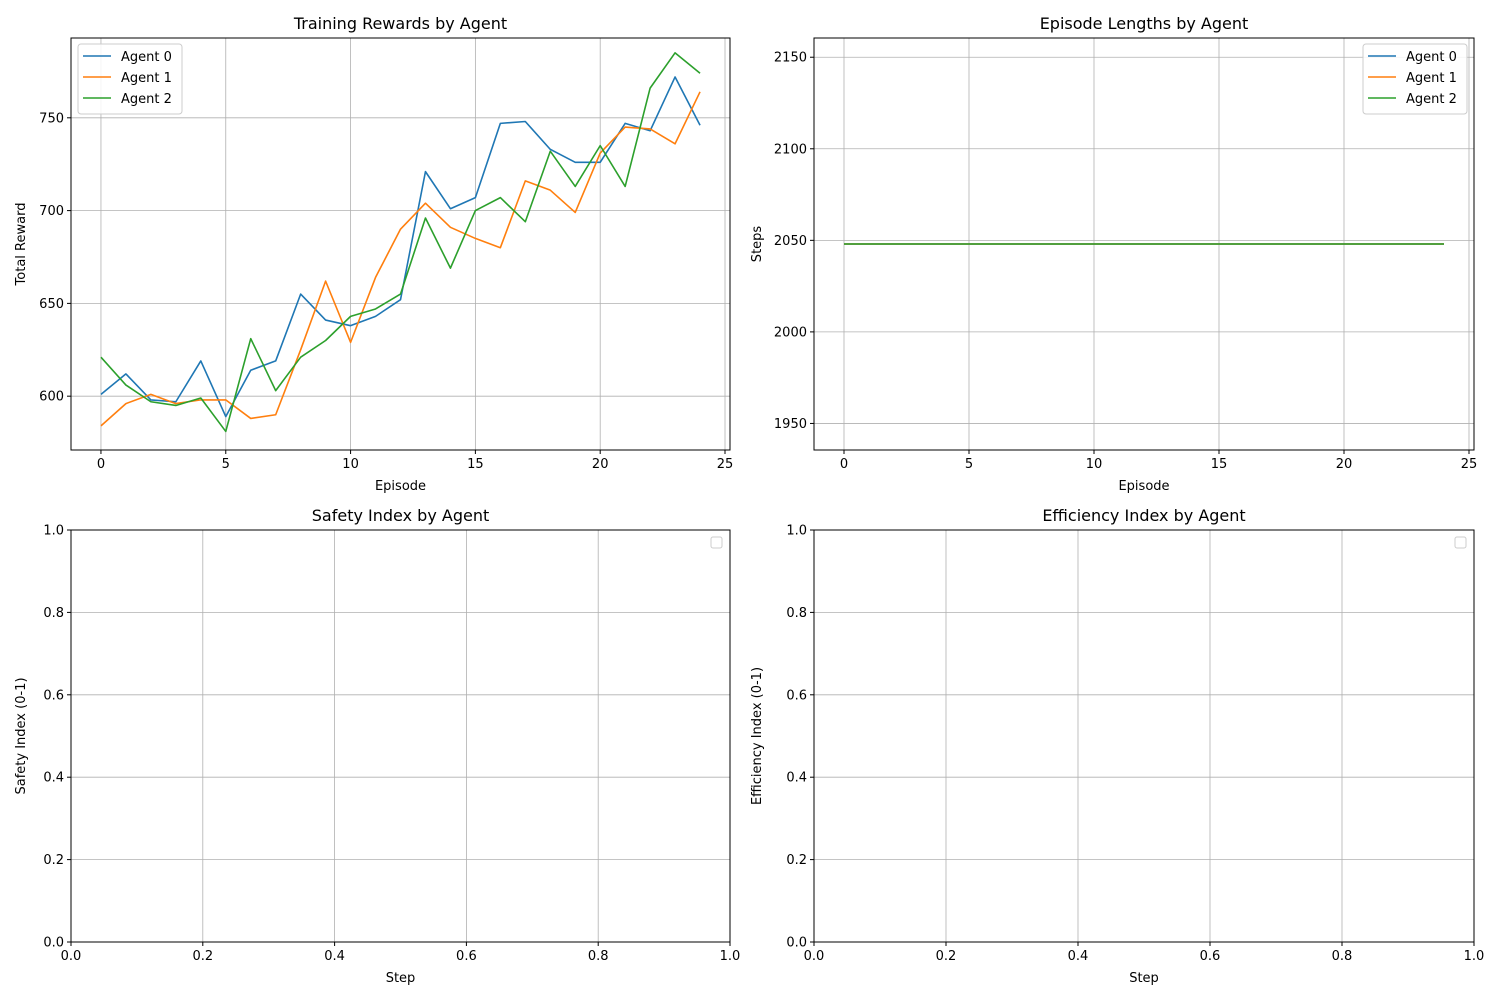 The width and height of the screenshot is (1500, 1000). I want to click on y-axis-label: Safety Index (0-1), so click(21, 735).